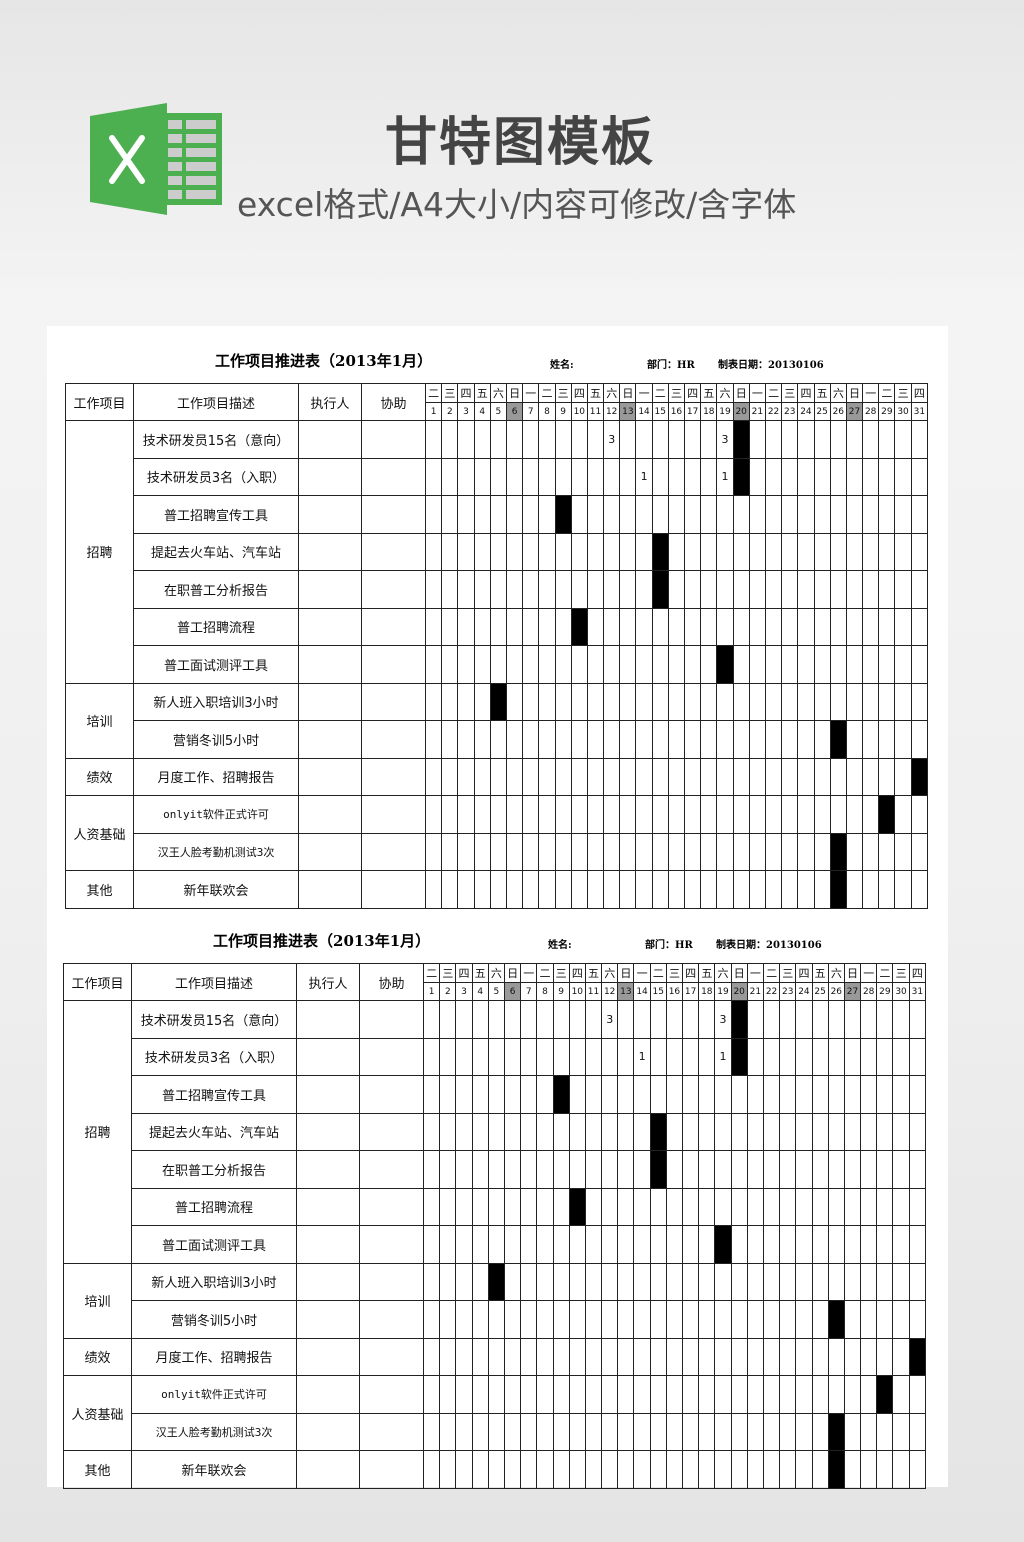 The image size is (1024, 1542). Describe the element at coordinates (216, 851) in the screenshot. I see `task-description: 汉王人脸考勤机测试3次` at that location.